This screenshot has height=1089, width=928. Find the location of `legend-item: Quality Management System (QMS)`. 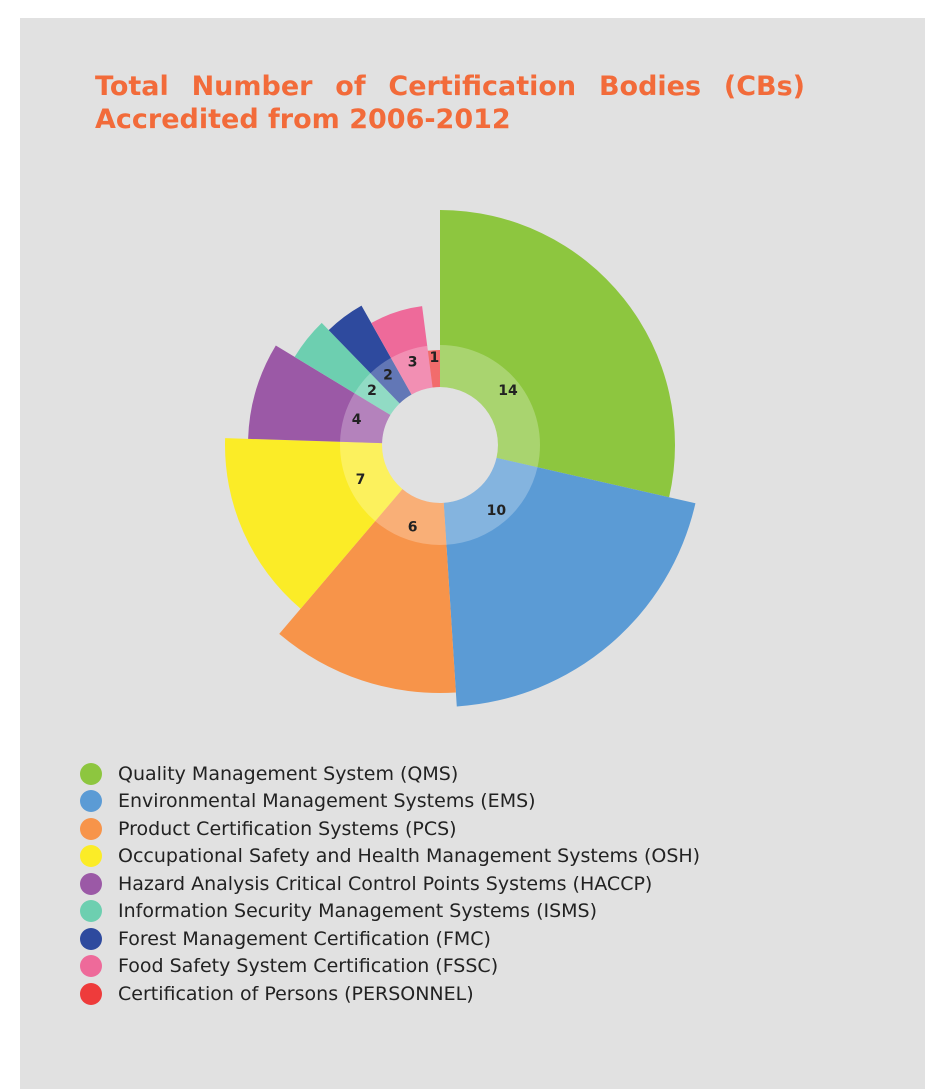

legend-item: Quality Management System (QMS) is located at coordinates (390, 774).